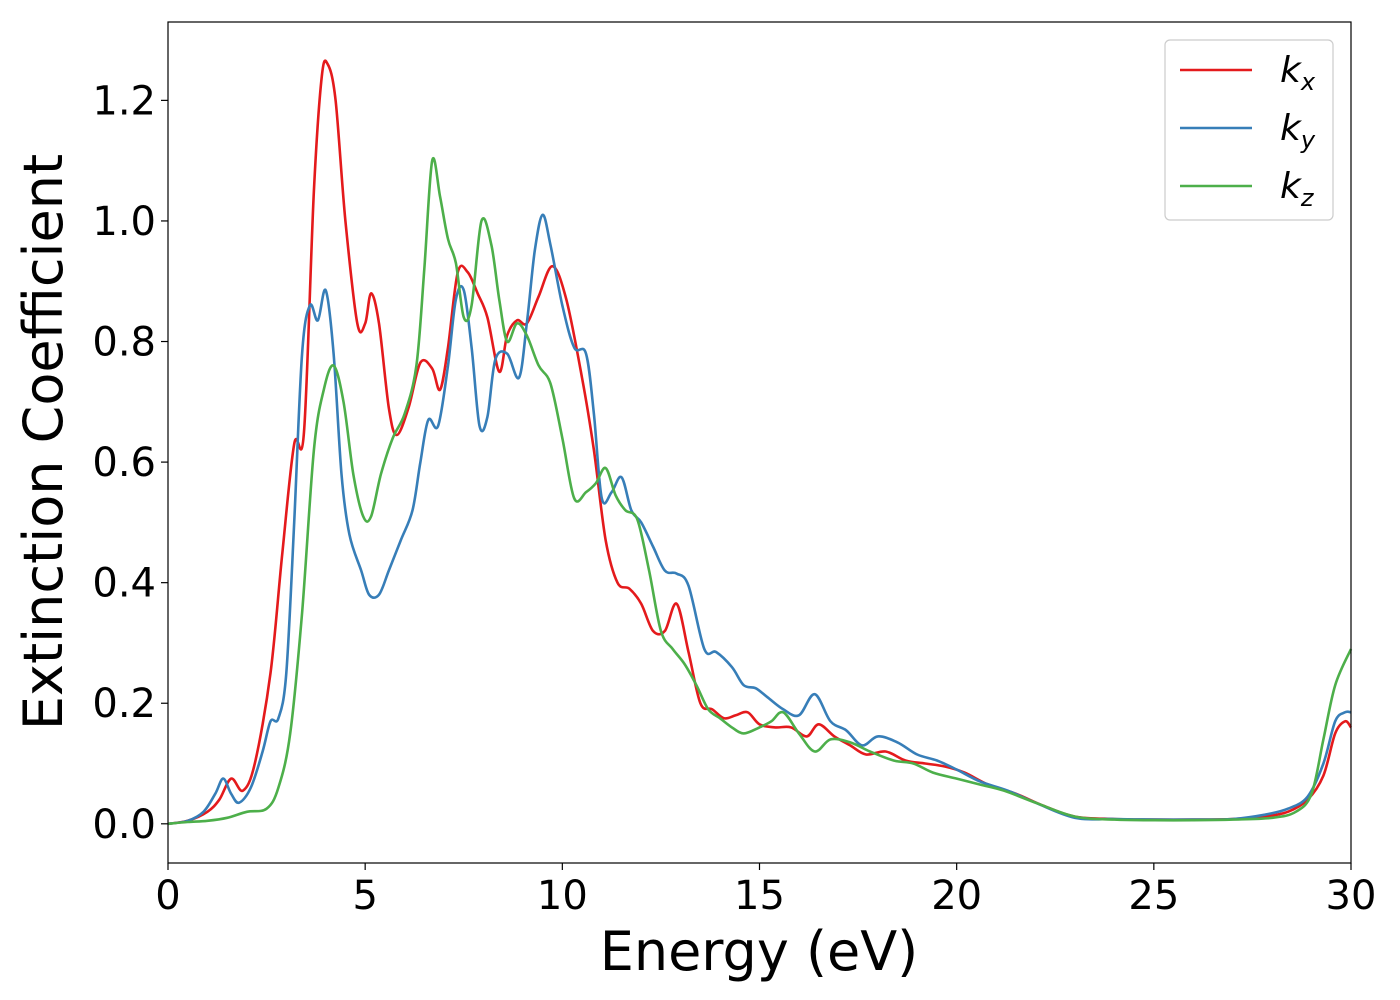 The height and width of the screenshot is (1000, 1400). What do you see at coordinates (1153, 896) in the screenshot?
I see `x-tick-label: 25` at bounding box center [1153, 896].